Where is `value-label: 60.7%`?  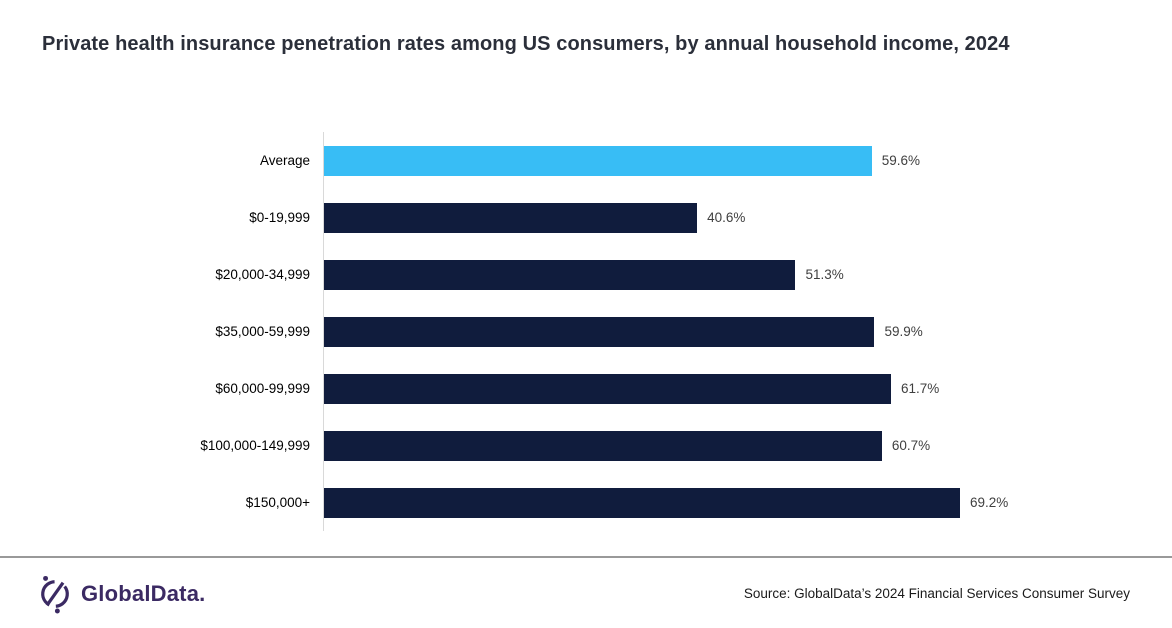 value-label: 60.7% is located at coordinates (911, 445).